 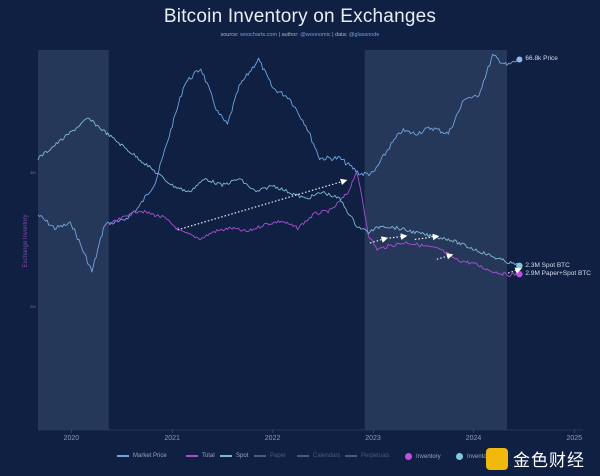 What do you see at coordinates (497, 458) in the screenshot?
I see `watermark-logo-icon` at bounding box center [497, 458].